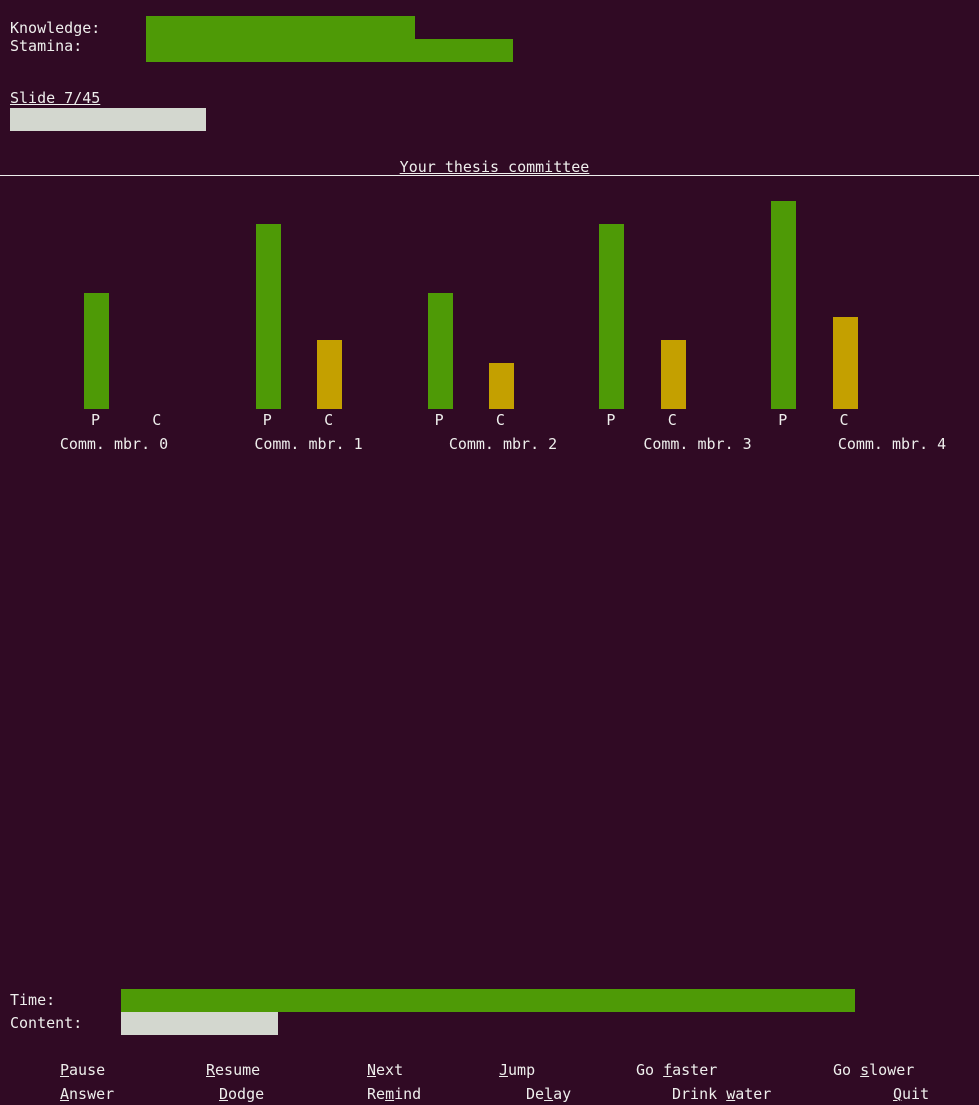 The width and height of the screenshot is (979, 1105). What do you see at coordinates (83, 1070) in the screenshot?
I see `menu-item: Pause` at bounding box center [83, 1070].